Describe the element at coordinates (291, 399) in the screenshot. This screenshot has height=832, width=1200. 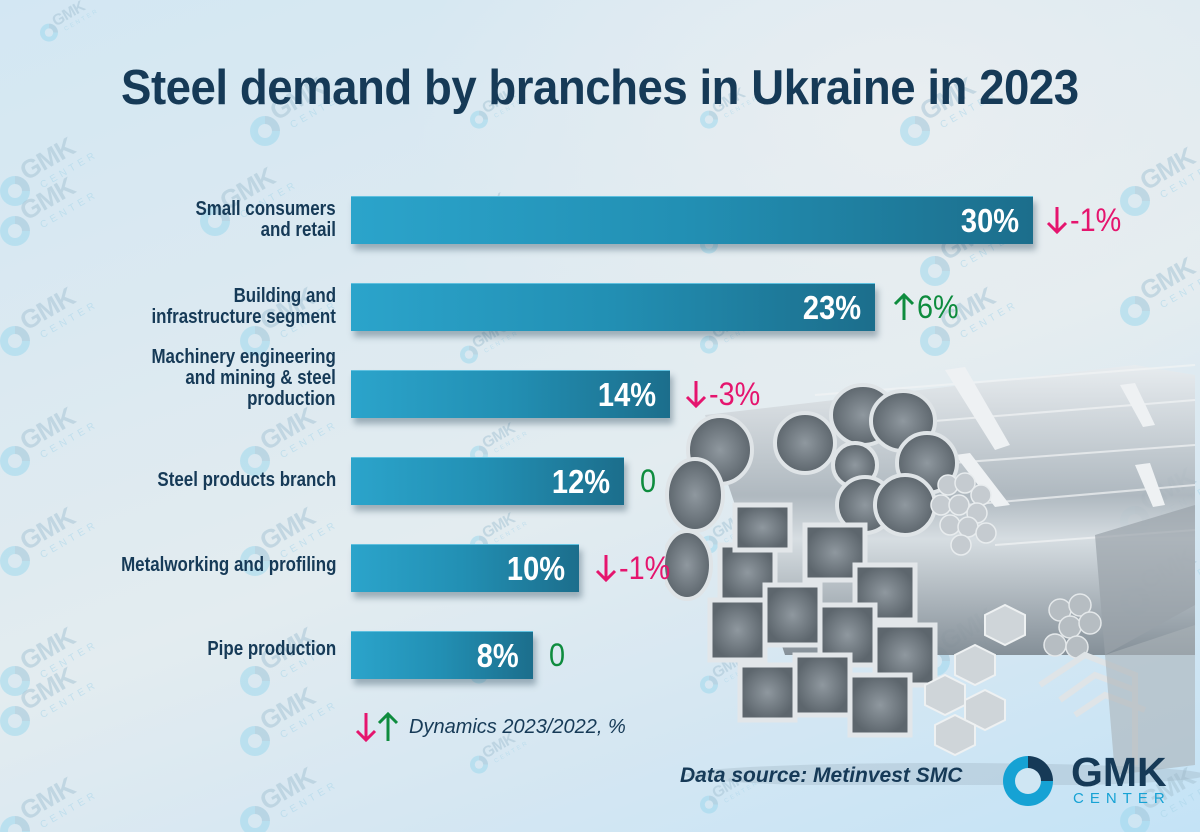
I see `bar-label-line: production` at that location.